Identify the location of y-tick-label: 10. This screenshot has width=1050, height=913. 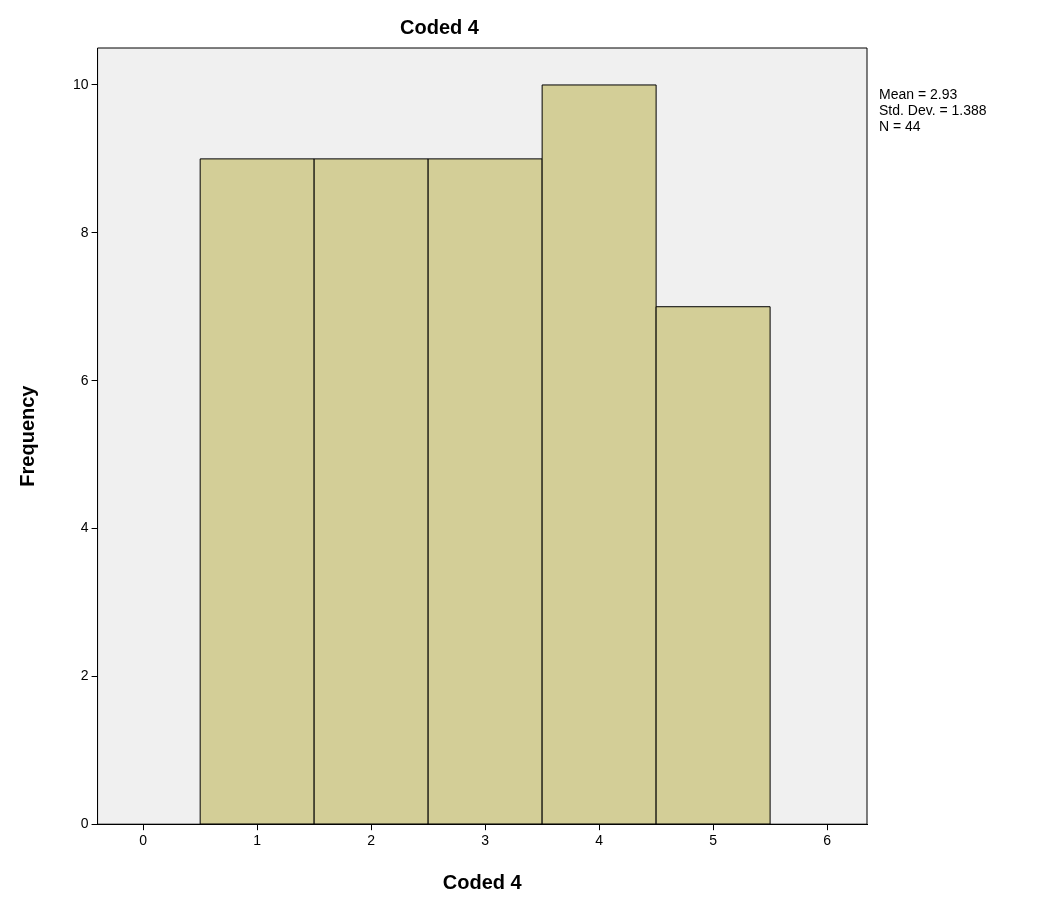
(80, 83).